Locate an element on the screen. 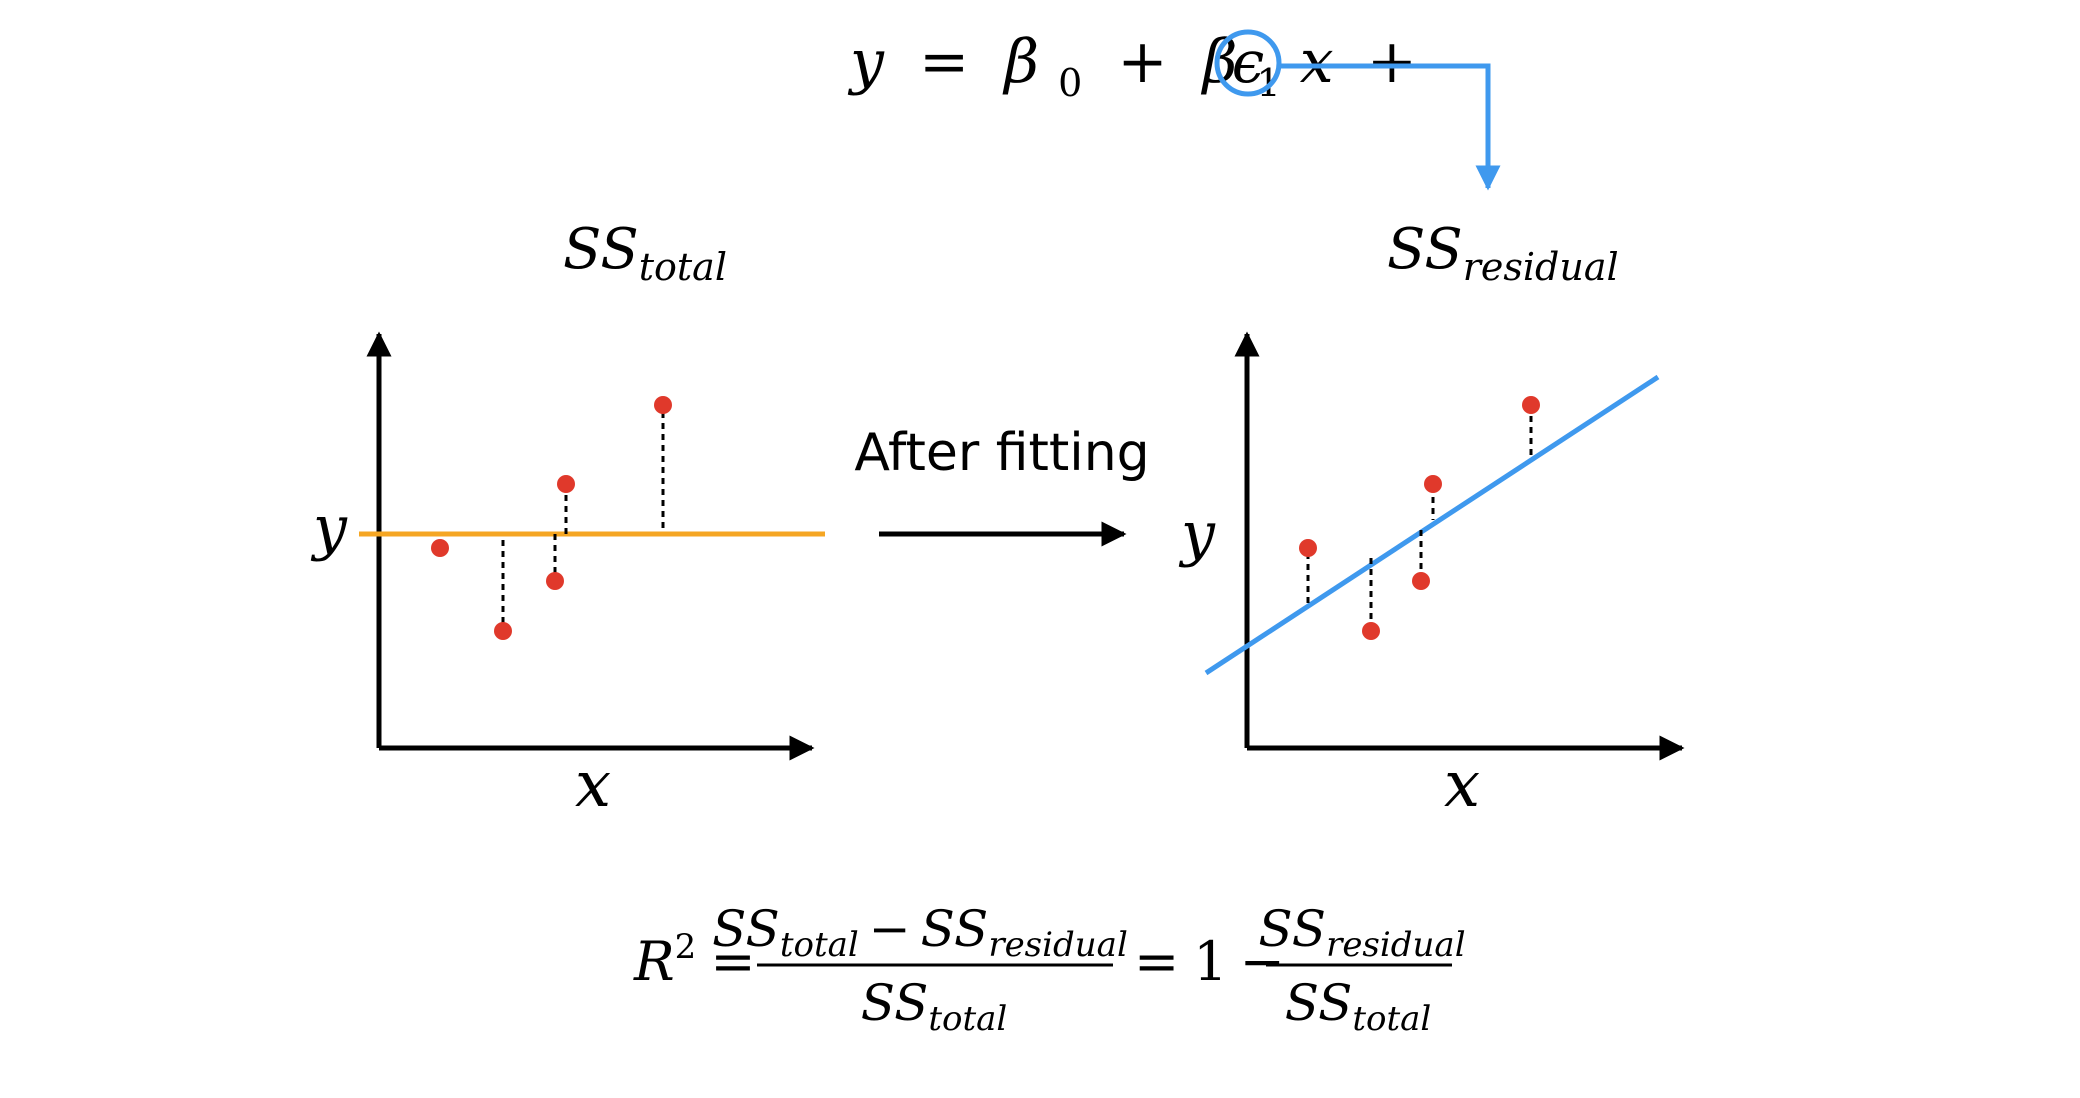 The height and width of the screenshot is (1098, 2080). transition: After fitting is located at coordinates (1002, 485).